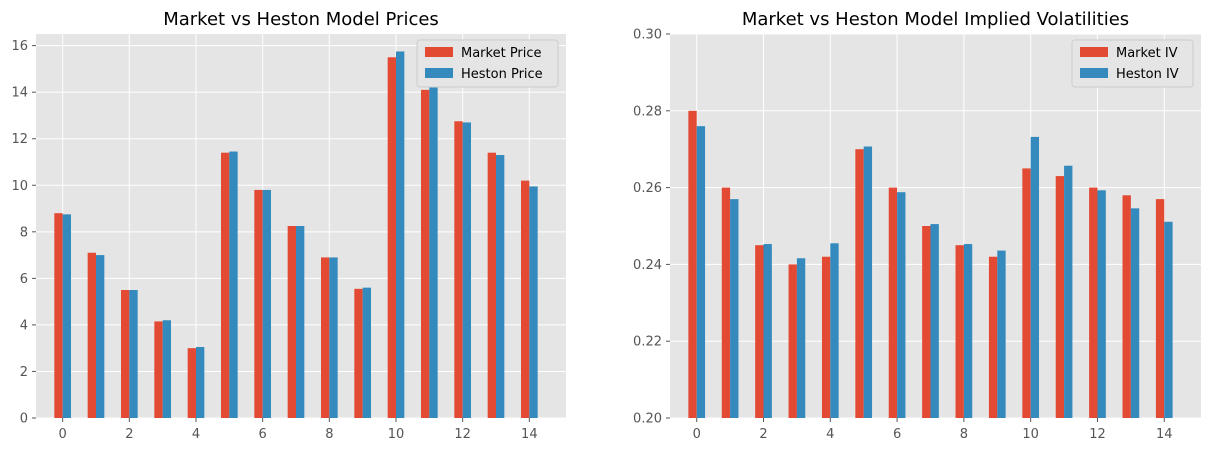 The width and height of the screenshot is (1209, 456). Describe the element at coordinates (647, 188) in the screenshot. I see `y-tick-label: 0.26` at that location.